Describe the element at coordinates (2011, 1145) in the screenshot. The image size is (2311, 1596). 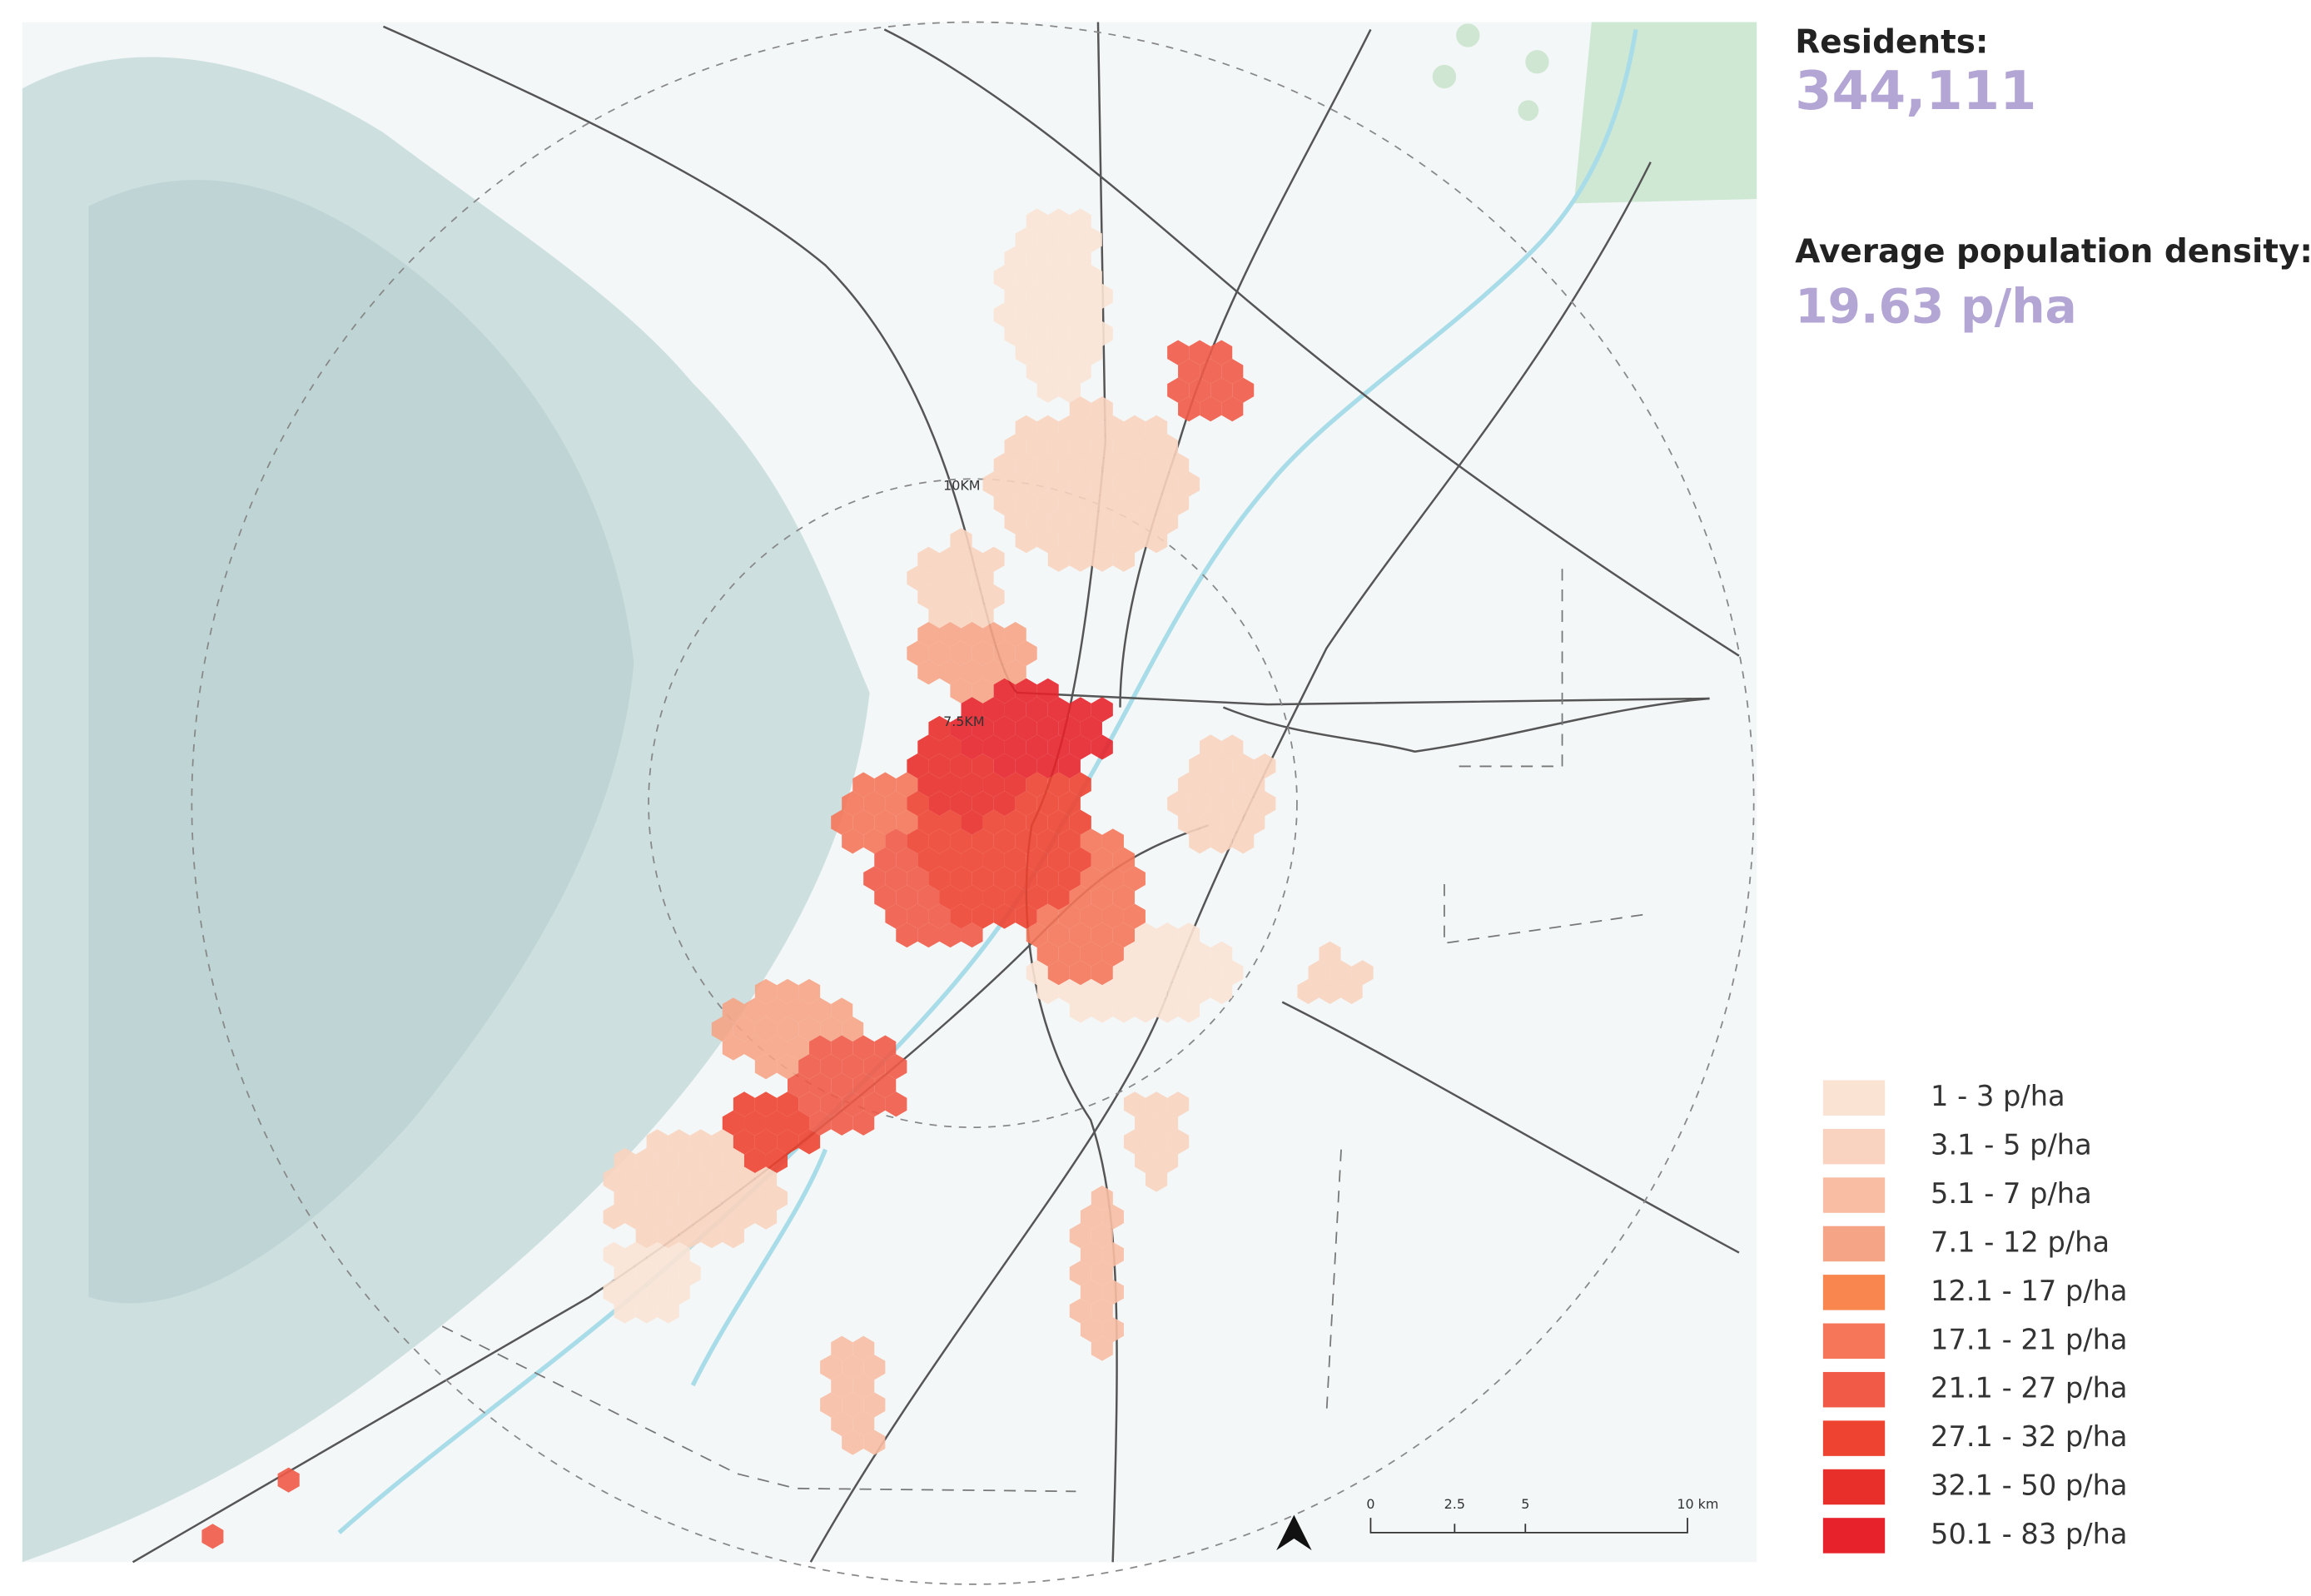
I see `legend-label: 3.1 - 5 p/ha` at that location.